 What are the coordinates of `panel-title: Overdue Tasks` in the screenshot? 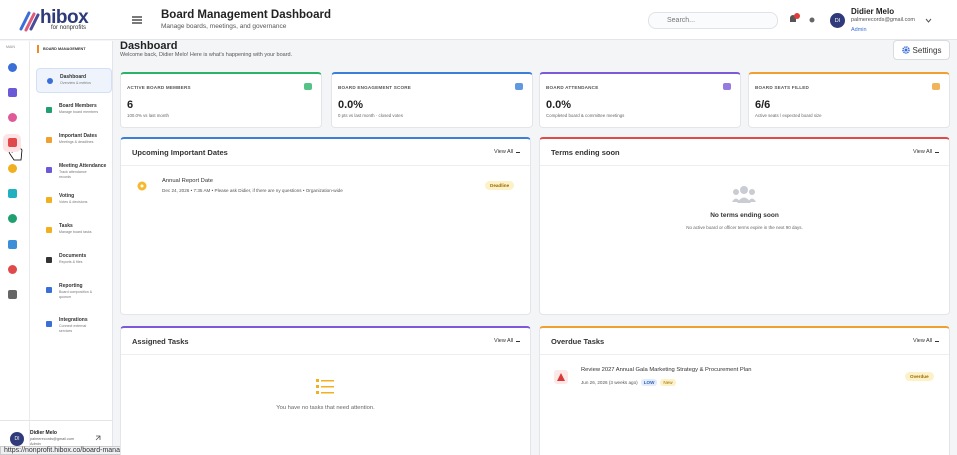 It's located at (578, 341).